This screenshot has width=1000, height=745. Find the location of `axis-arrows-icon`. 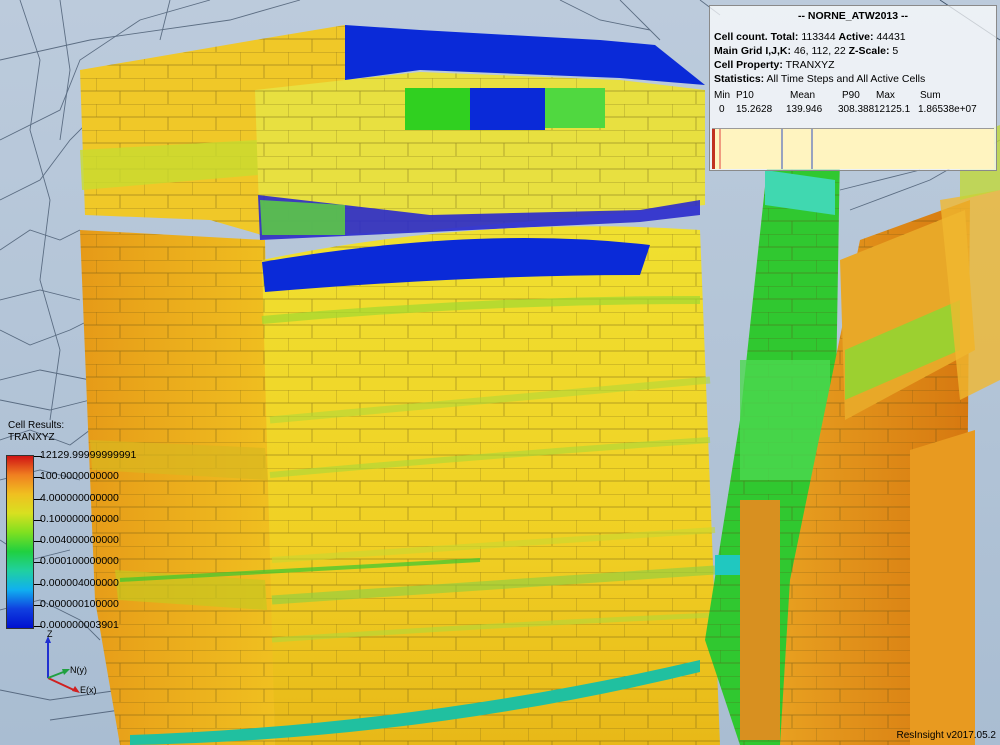

axis-arrows-icon is located at coordinates (62, 664).